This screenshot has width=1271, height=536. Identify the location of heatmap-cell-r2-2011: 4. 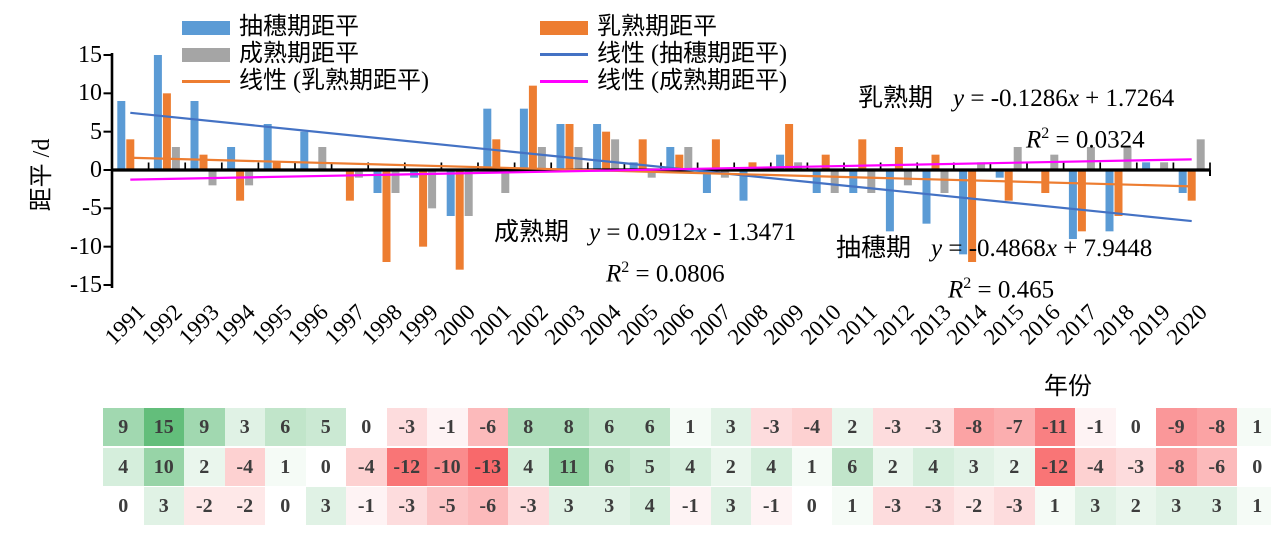
(933, 466).